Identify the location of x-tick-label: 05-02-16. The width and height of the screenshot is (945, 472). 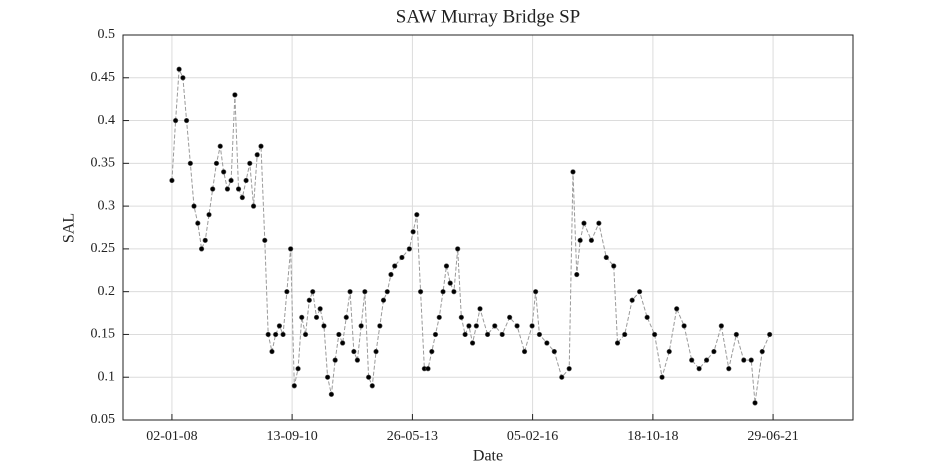
(532, 436).